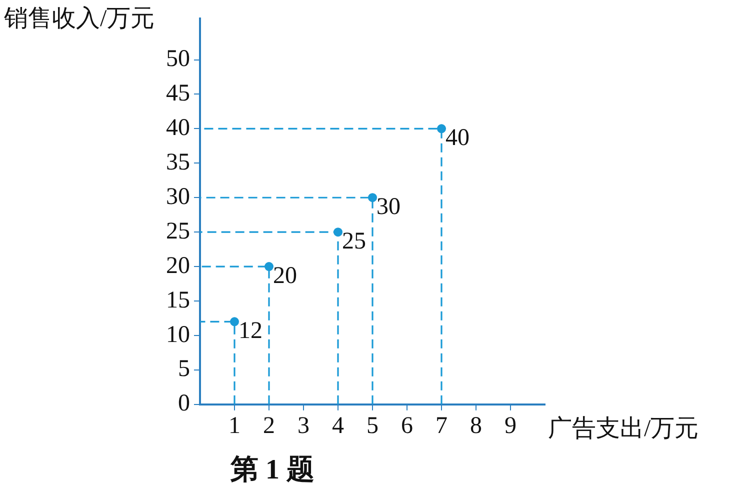  What do you see at coordinates (234, 426) in the screenshot?
I see `x-tick-label: 1` at bounding box center [234, 426].